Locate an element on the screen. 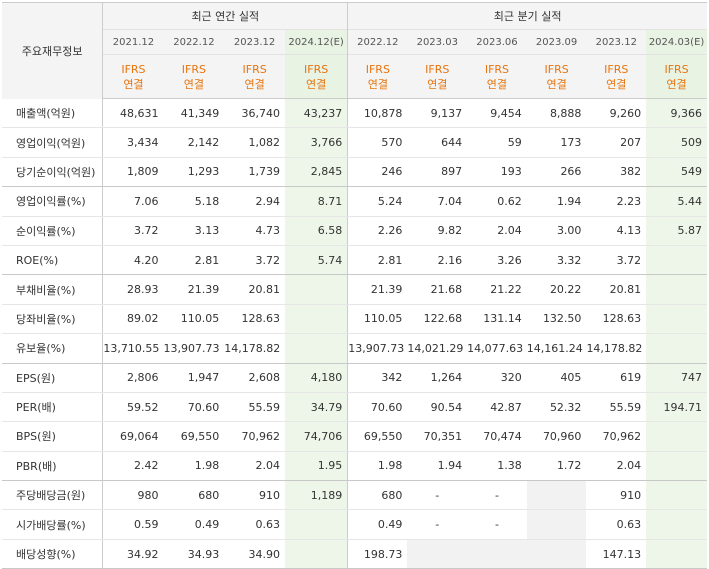  table-cell: 193 is located at coordinates (497, 172).